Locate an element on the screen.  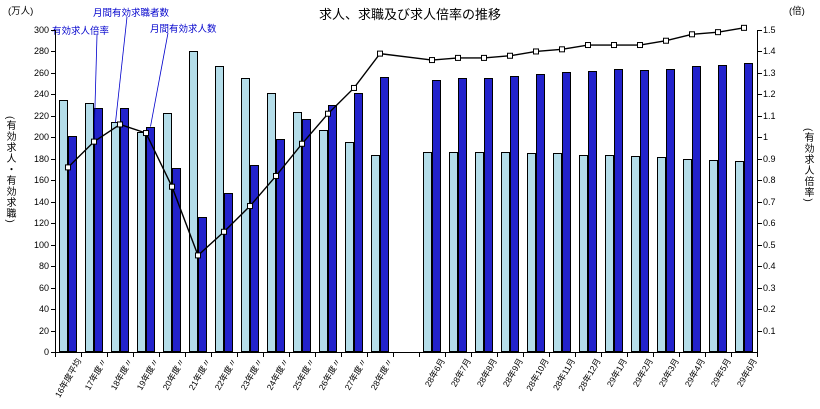
right-axis-tick-label: 0.7 is located at coordinates (769, 201).